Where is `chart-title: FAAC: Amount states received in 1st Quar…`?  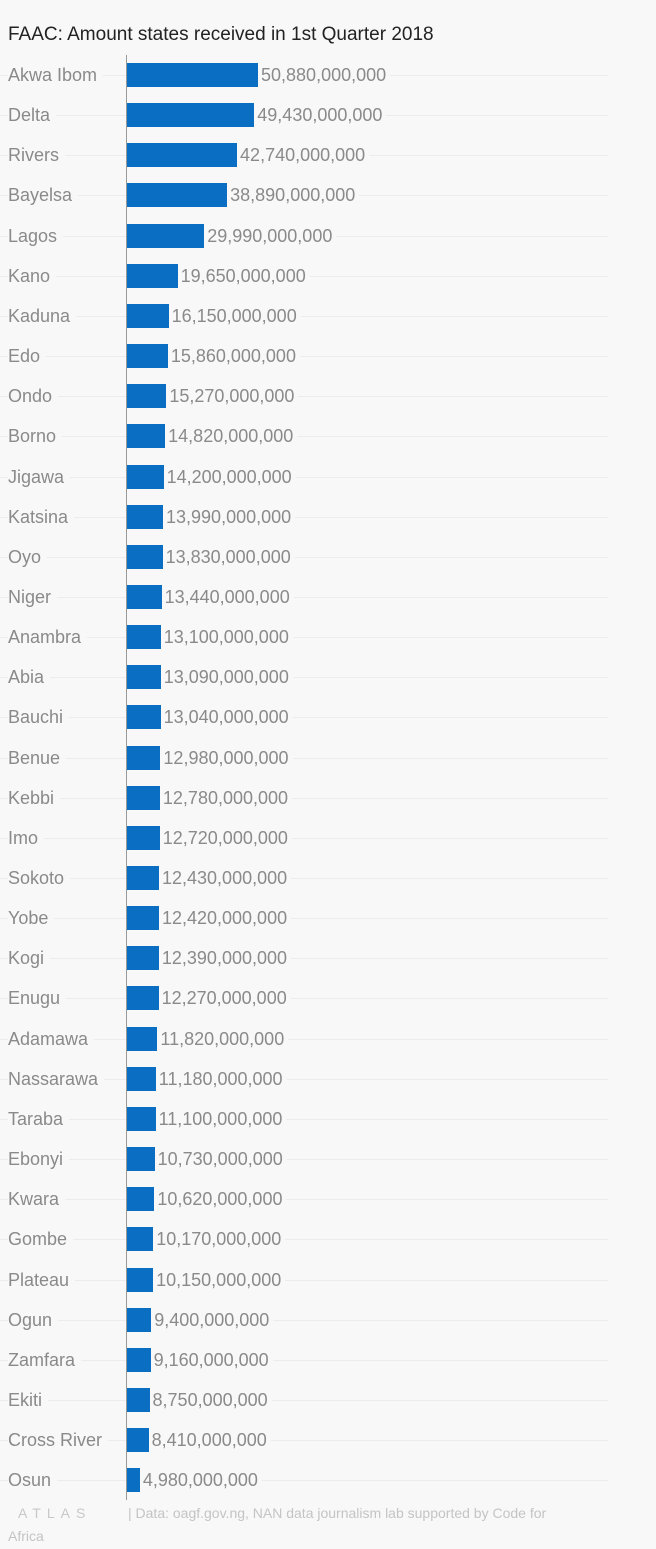
chart-title: FAAC: Amount states received in 1st Quar… is located at coordinates (221, 34).